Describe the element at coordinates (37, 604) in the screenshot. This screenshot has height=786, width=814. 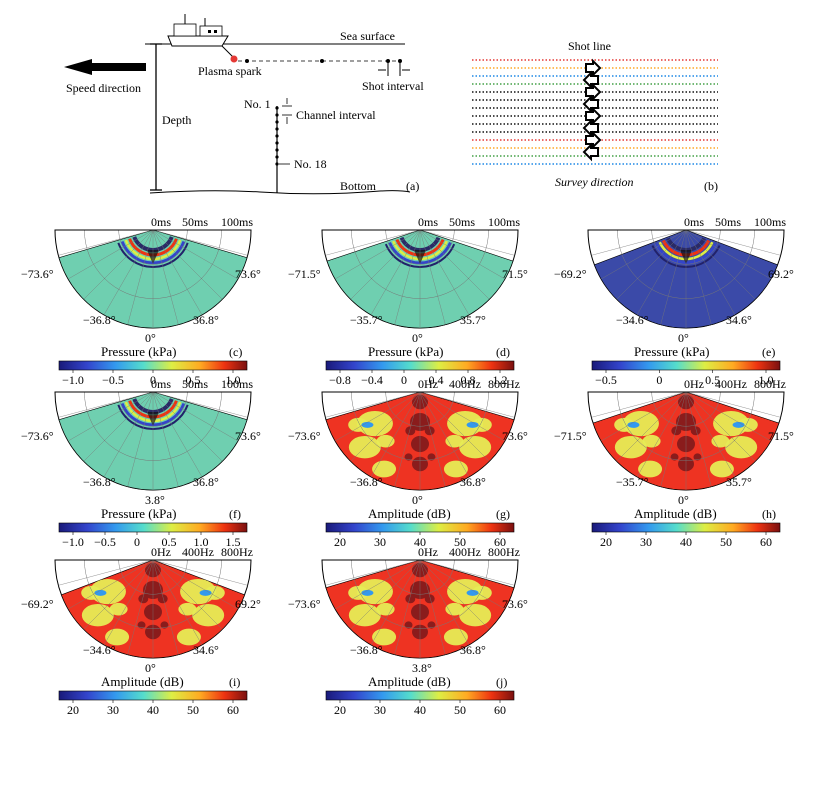
I see `angle-label-left: −69.2°` at that location.